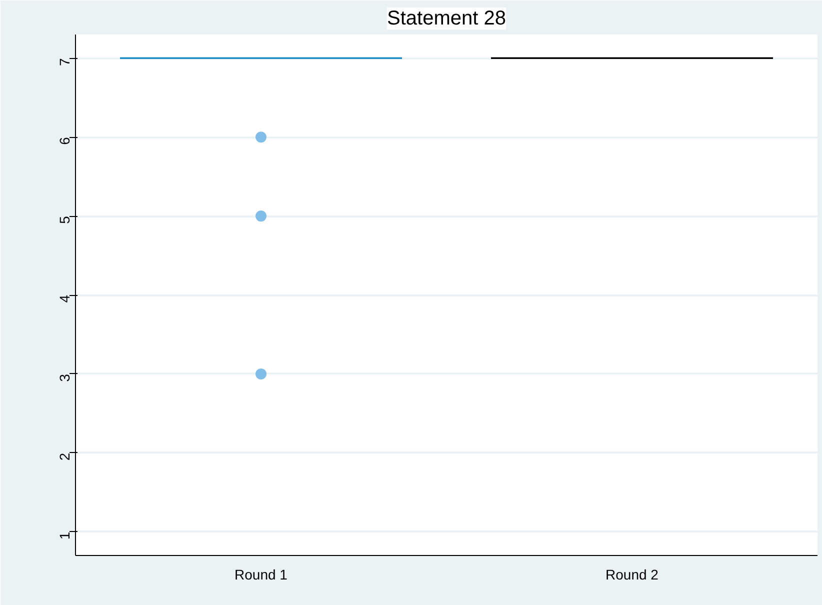 The width and height of the screenshot is (822, 605). I want to click on y-tick-label: 1, so click(64, 536).